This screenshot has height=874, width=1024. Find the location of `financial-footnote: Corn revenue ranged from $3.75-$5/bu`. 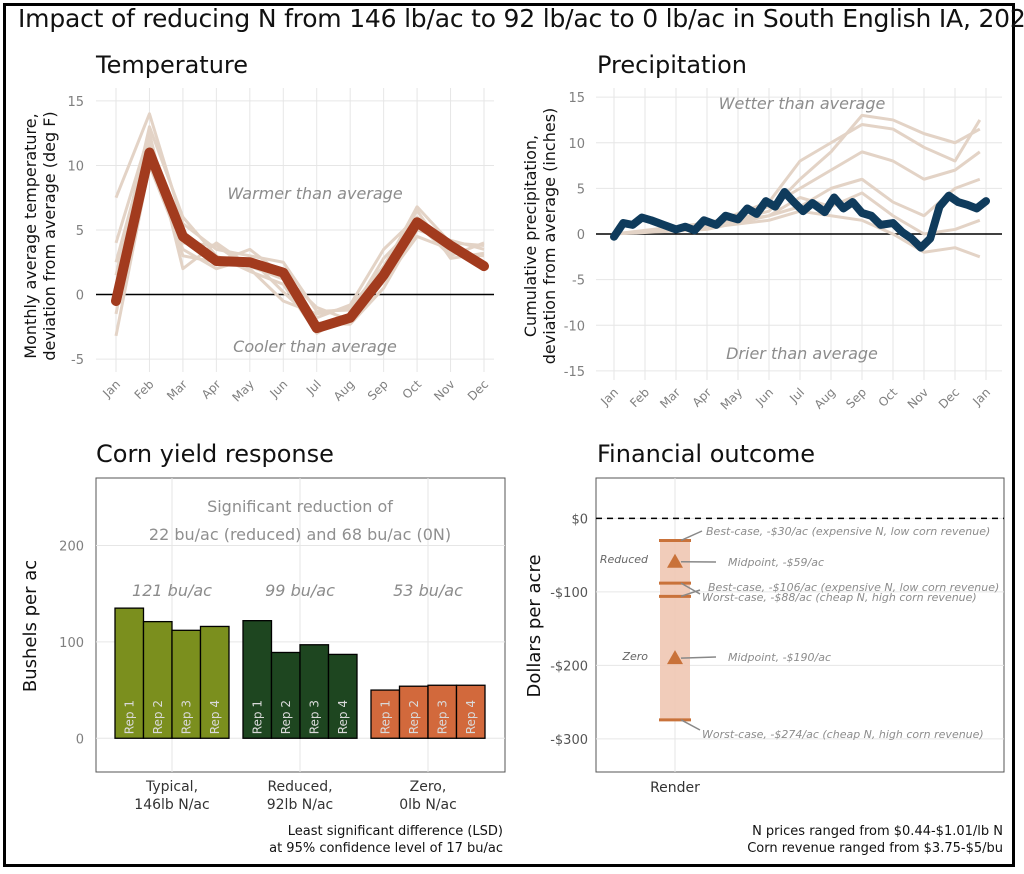

financial-footnote: Corn revenue ranged from $3.75-$5/bu is located at coordinates (875, 848).